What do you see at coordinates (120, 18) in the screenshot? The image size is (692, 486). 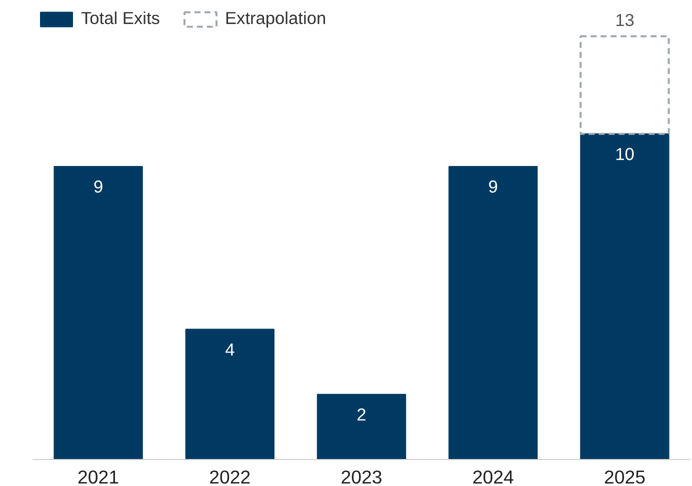 I see `legend-label: Total Exits` at bounding box center [120, 18].